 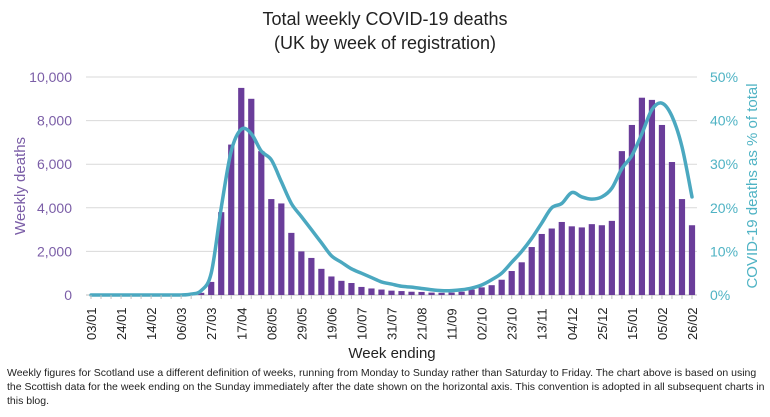 What do you see at coordinates (54, 251) in the screenshot?
I see `y-tick-label: 2,000` at bounding box center [54, 251].